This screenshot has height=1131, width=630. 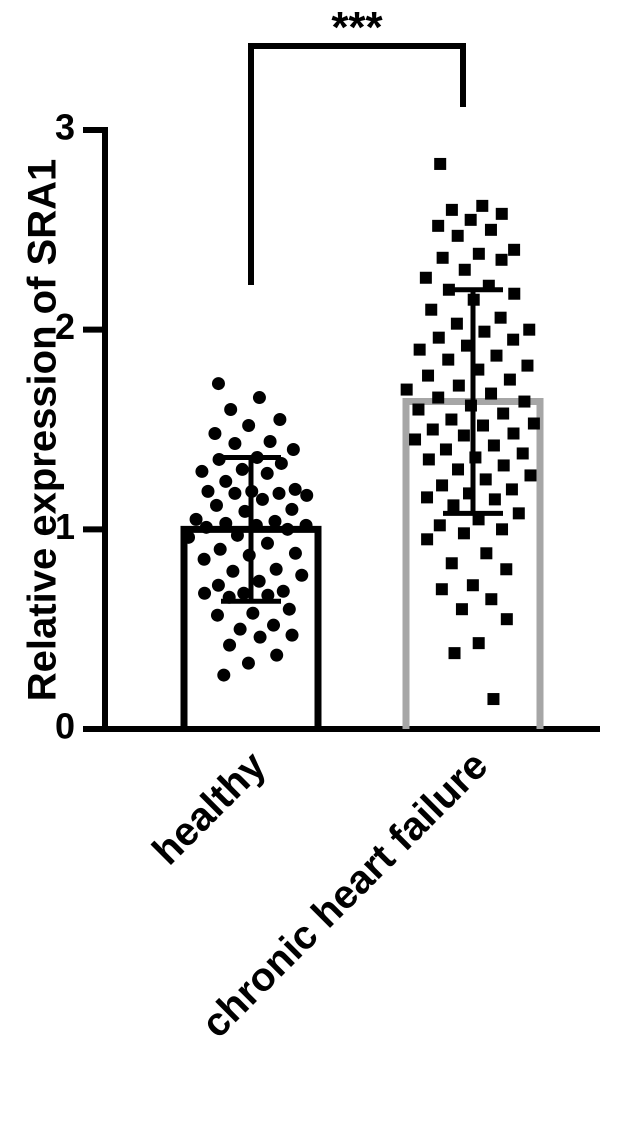 What do you see at coordinates (65, 726) in the screenshot?
I see `y-tick-label: 0` at bounding box center [65, 726].